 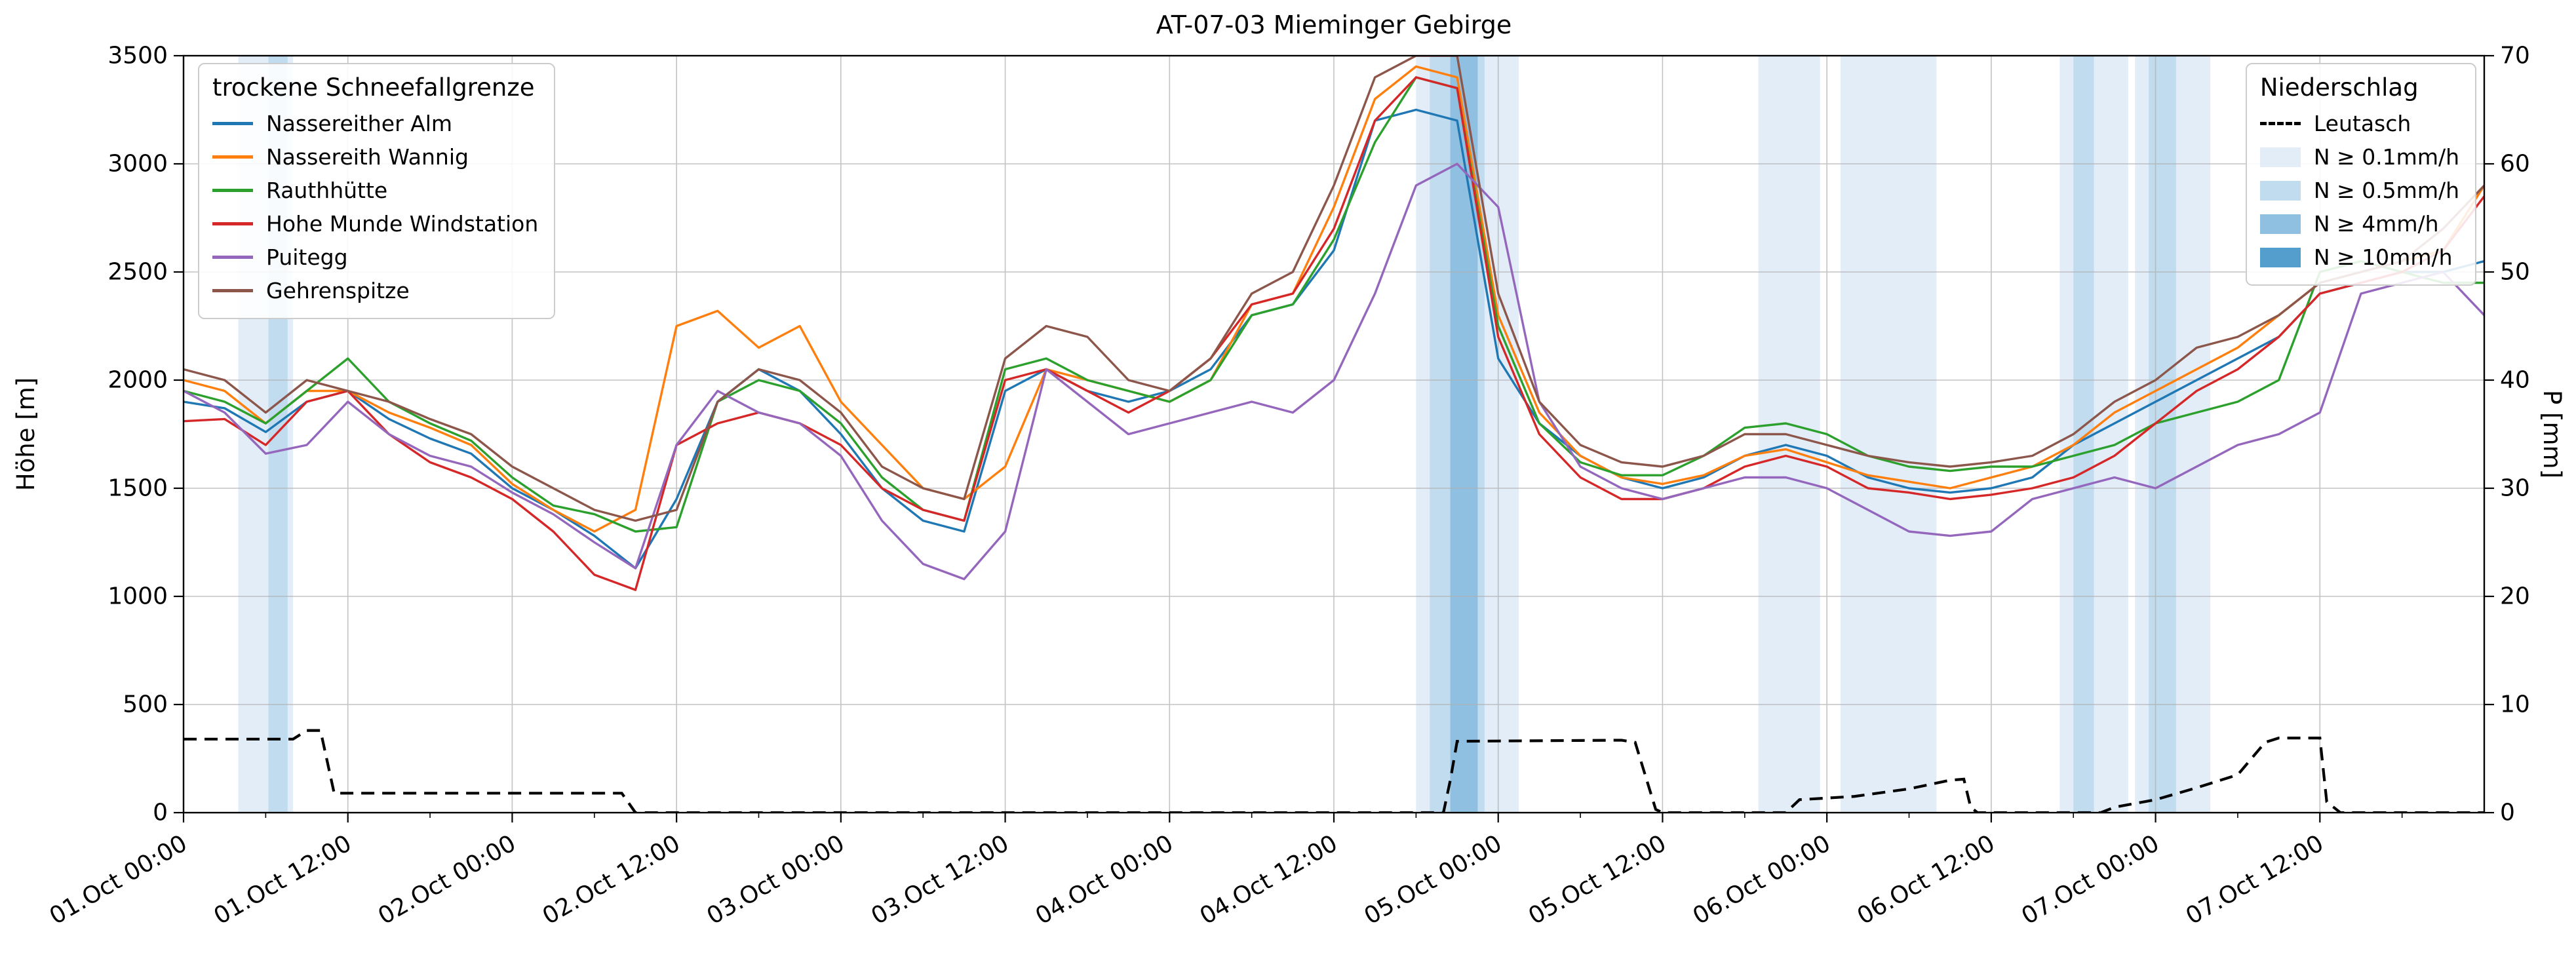 What do you see at coordinates (2515, 705) in the screenshot?
I see `y-tick-label-right: 10` at bounding box center [2515, 705].